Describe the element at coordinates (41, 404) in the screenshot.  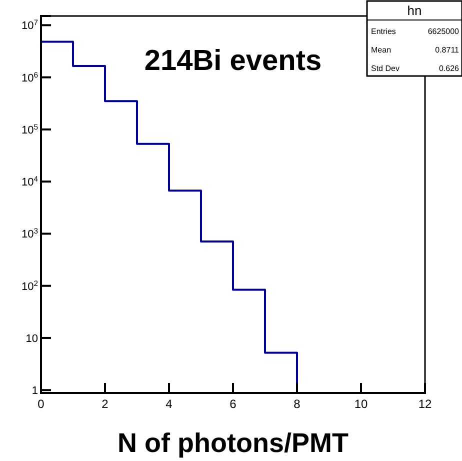
I see `x-tick-label: 0` at that location.